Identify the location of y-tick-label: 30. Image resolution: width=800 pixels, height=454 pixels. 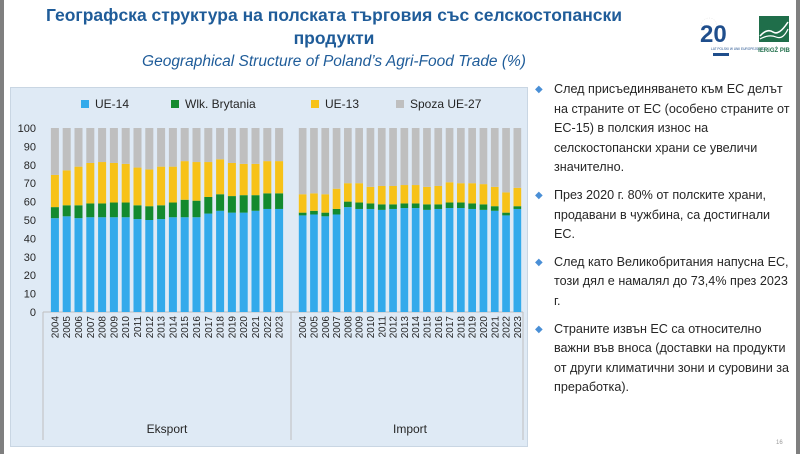
(30, 258).